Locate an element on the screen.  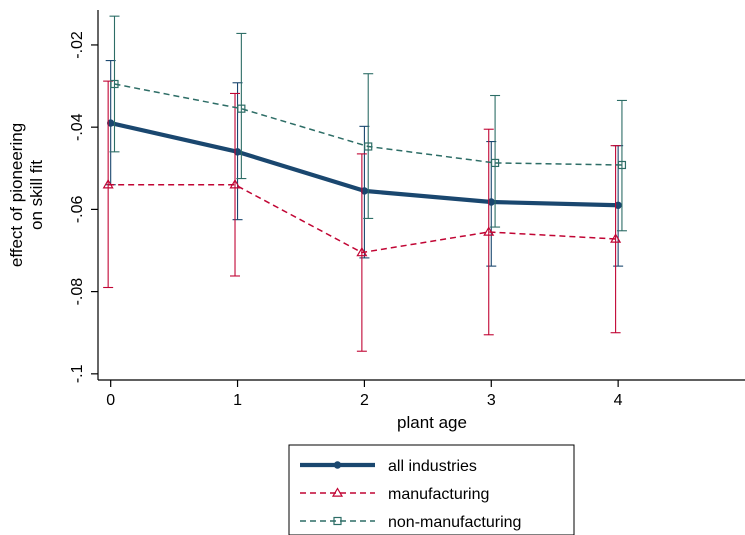
x-tick-label: 4 is located at coordinates (618, 400).